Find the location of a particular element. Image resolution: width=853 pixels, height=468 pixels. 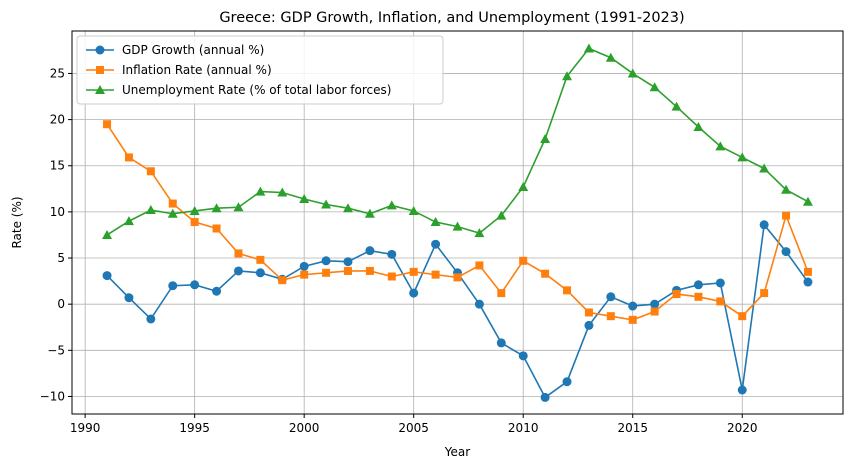

x-tick-label: 2015 is located at coordinates (632, 428).